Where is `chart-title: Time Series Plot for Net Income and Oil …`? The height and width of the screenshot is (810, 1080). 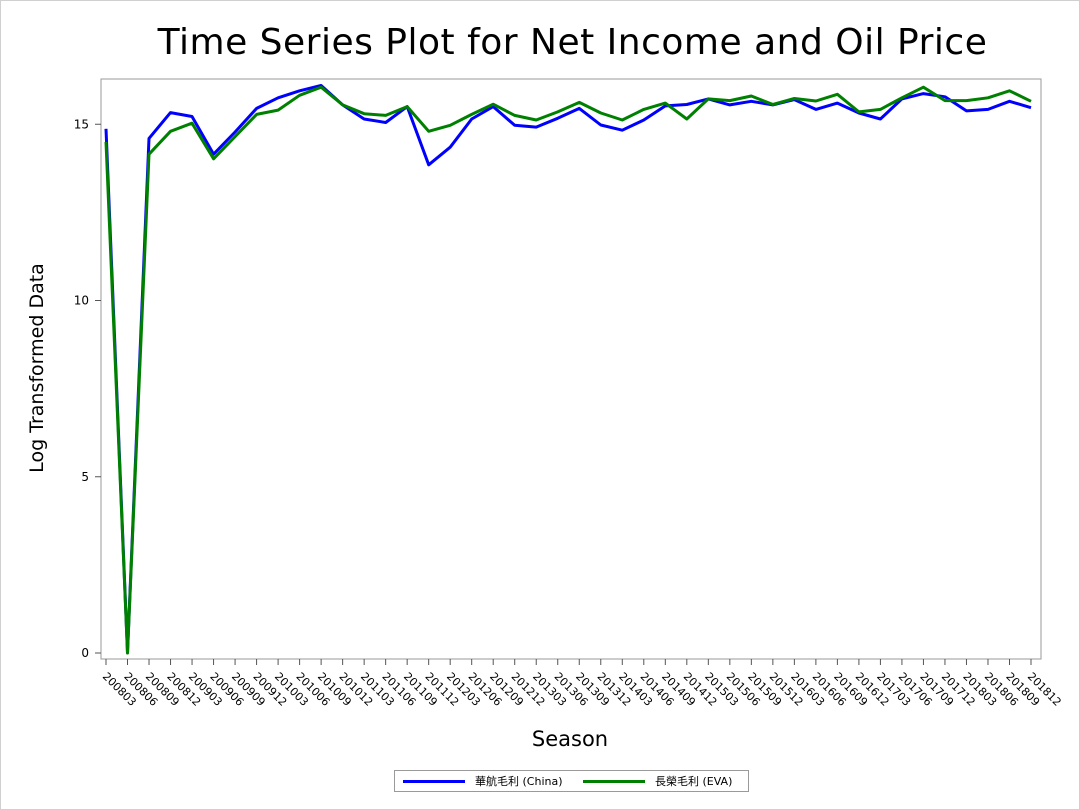
chart-title: Time Series Plot for Net Income and Oil … is located at coordinates (572, 42).